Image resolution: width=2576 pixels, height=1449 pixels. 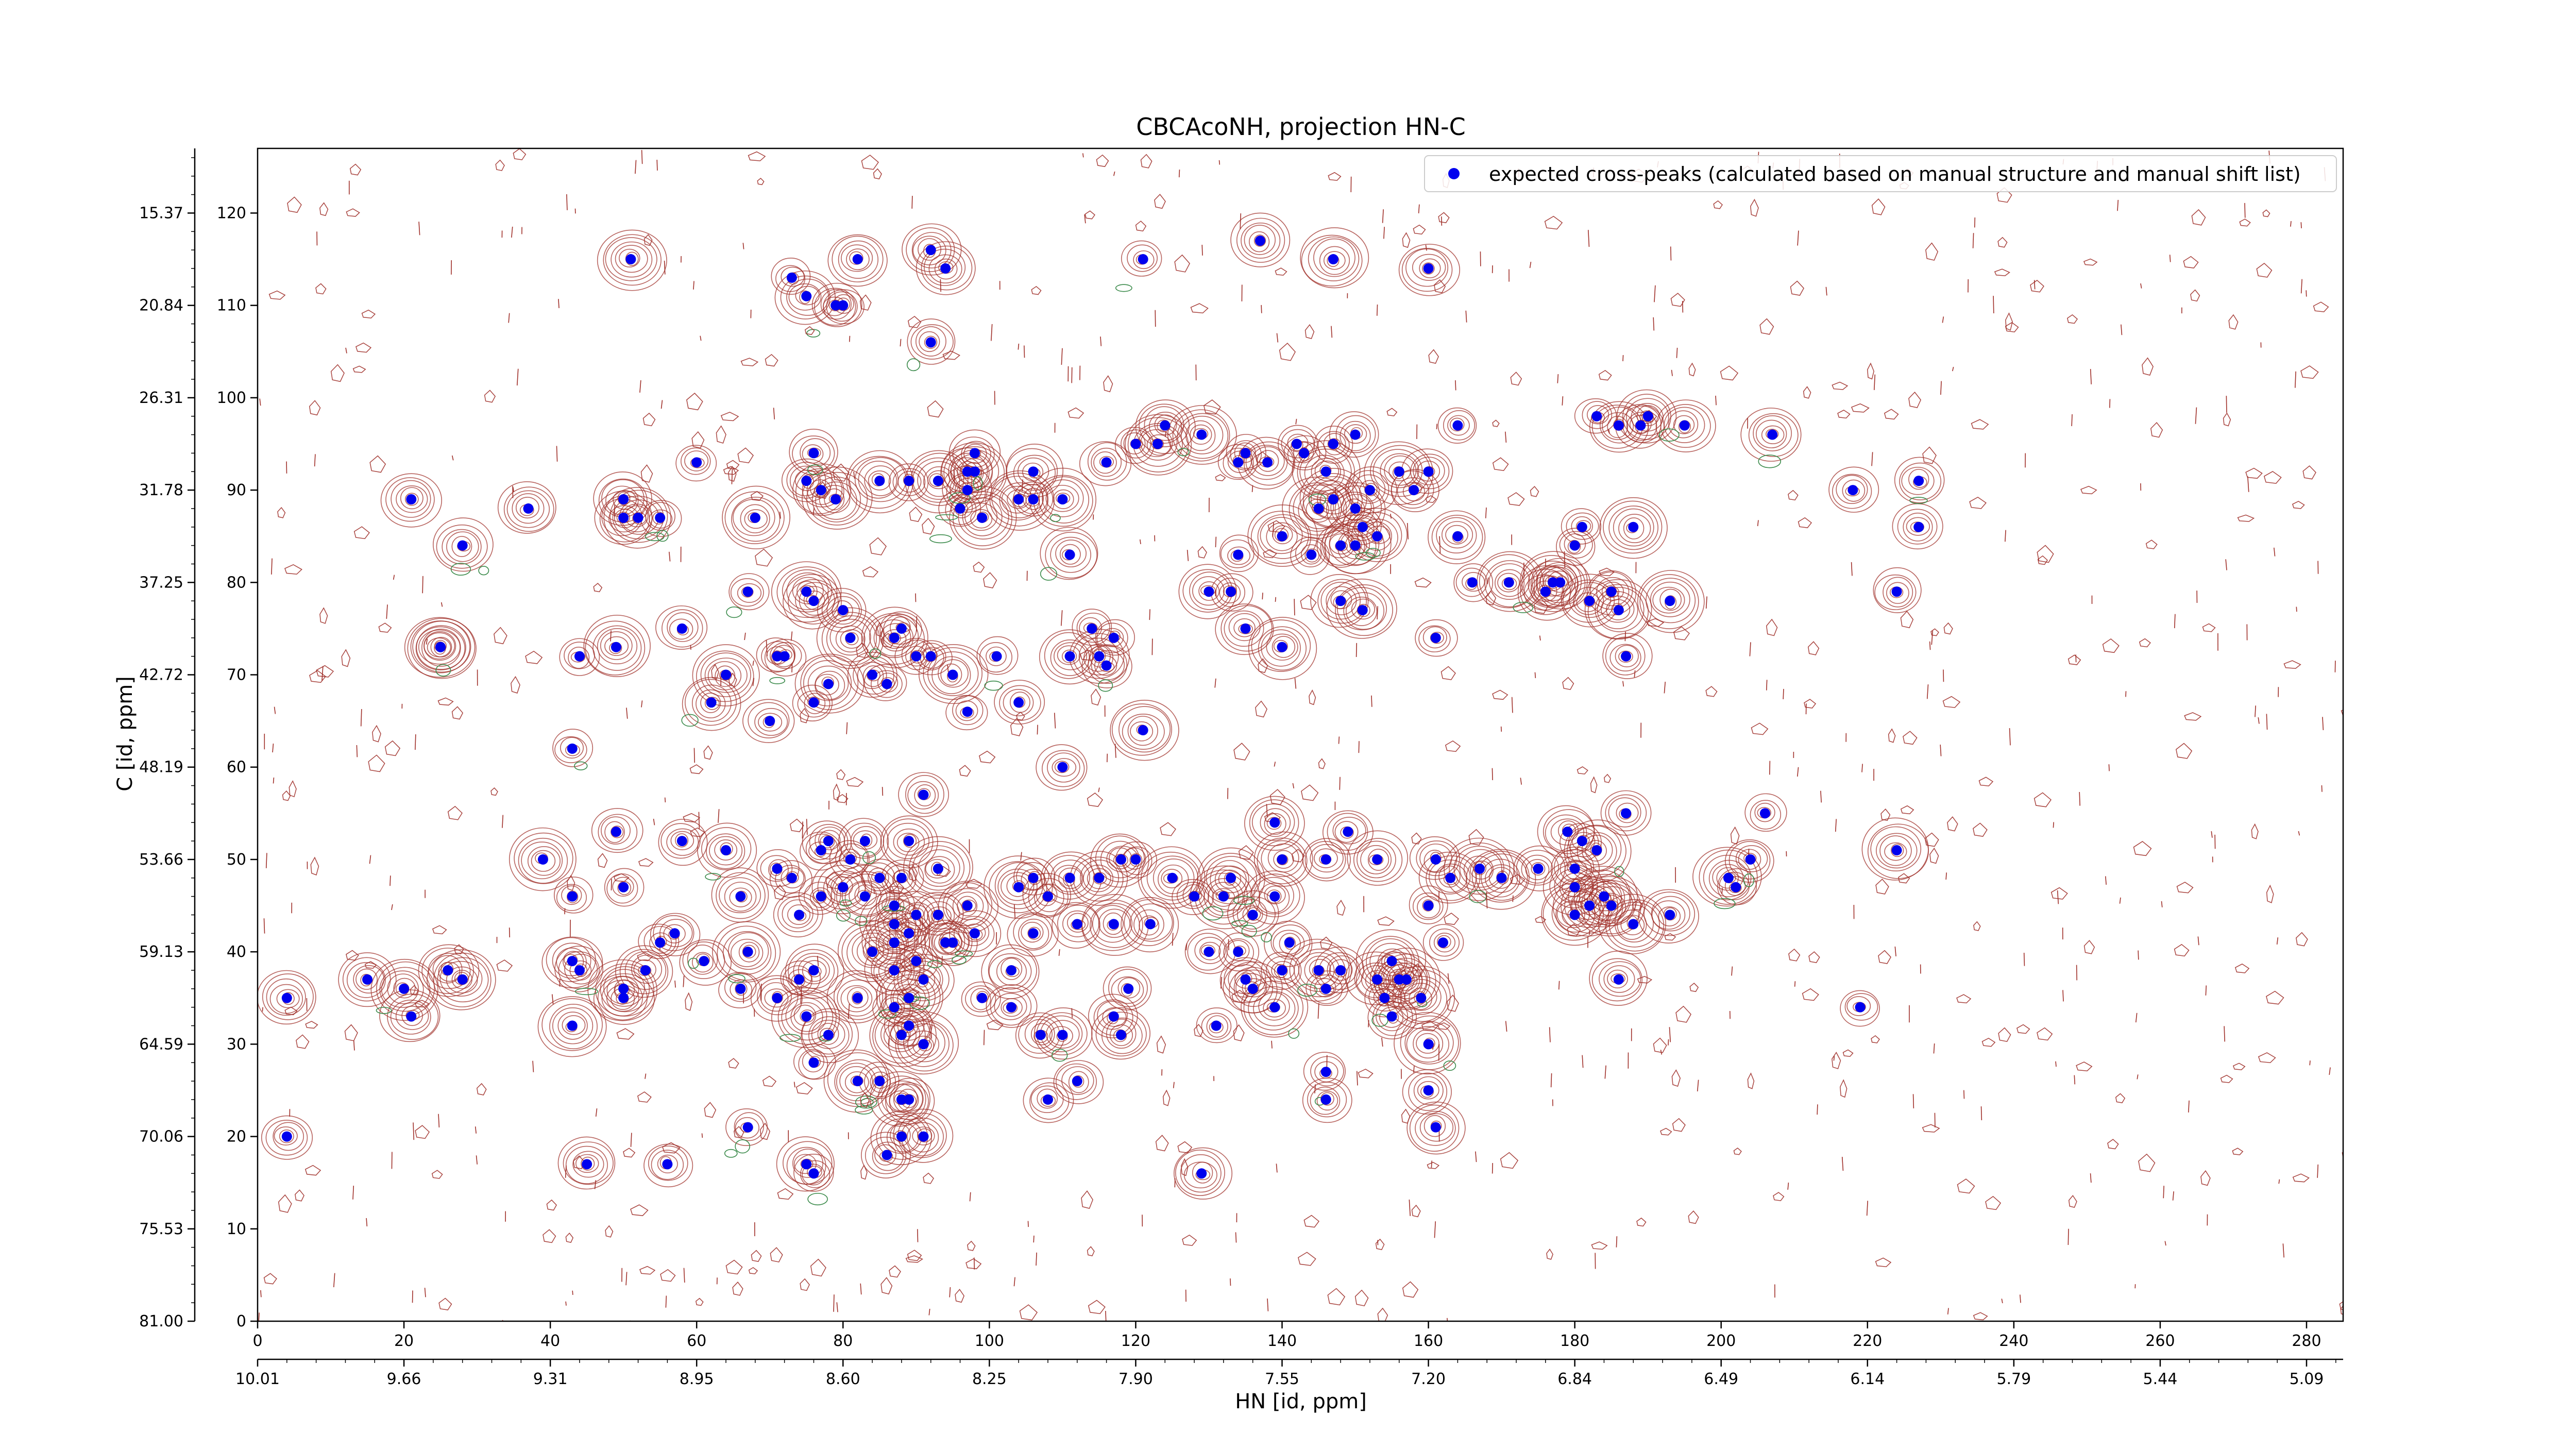 I want to click on y-tick-label: 40, so click(x=236, y=952).